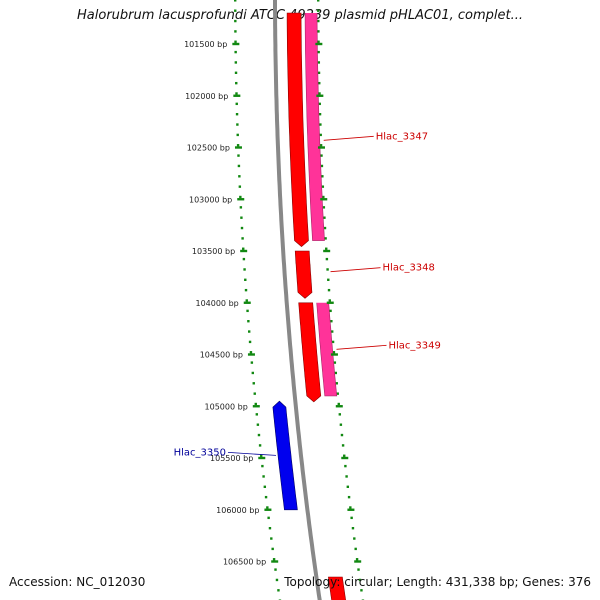 The width and height of the screenshot is (600, 600). What do you see at coordinates (414, 345) in the screenshot?
I see `gene-label-forward: Hlac_3349` at bounding box center [414, 345].